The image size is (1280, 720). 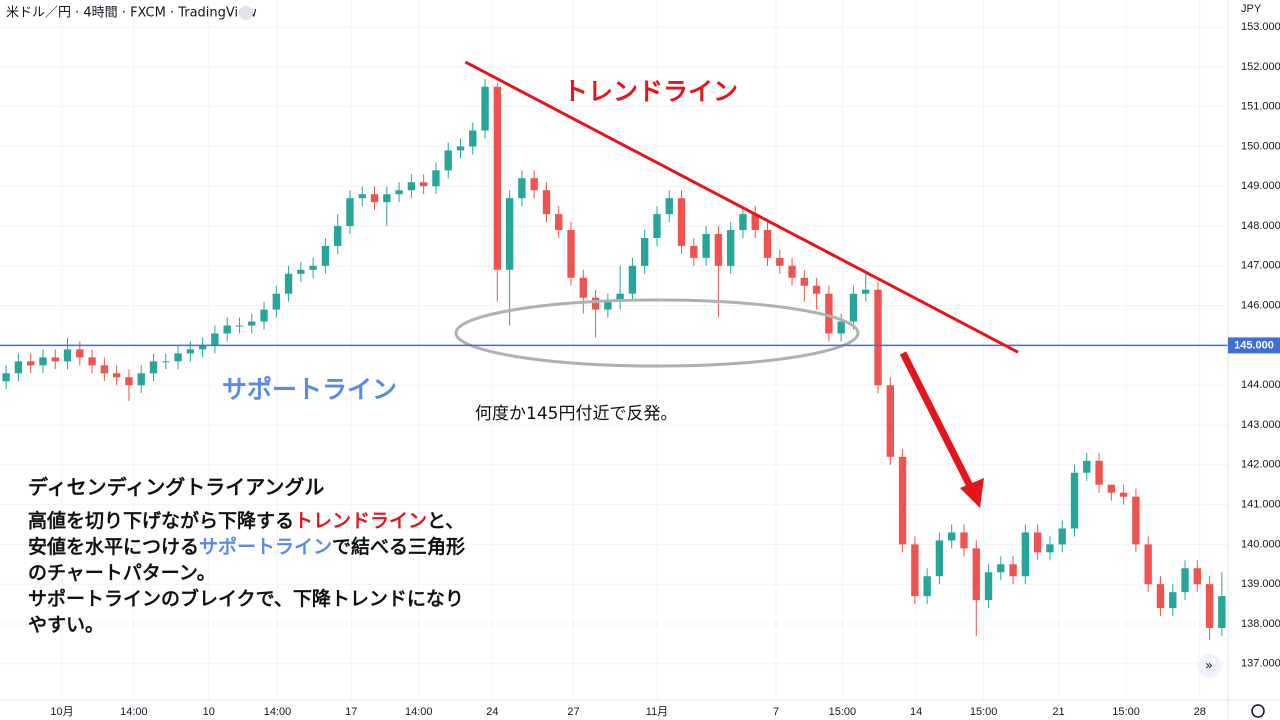 I want to click on y-tick-label: 152.000, so click(x=1260, y=67).